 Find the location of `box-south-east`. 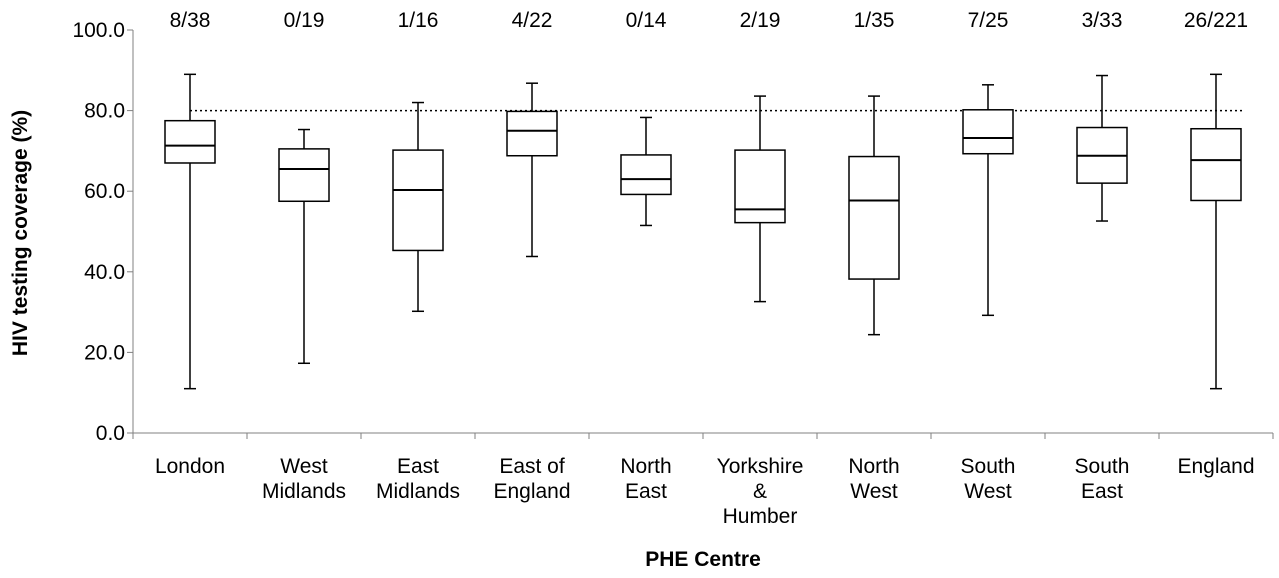

box-south-east is located at coordinates (1102, 148).